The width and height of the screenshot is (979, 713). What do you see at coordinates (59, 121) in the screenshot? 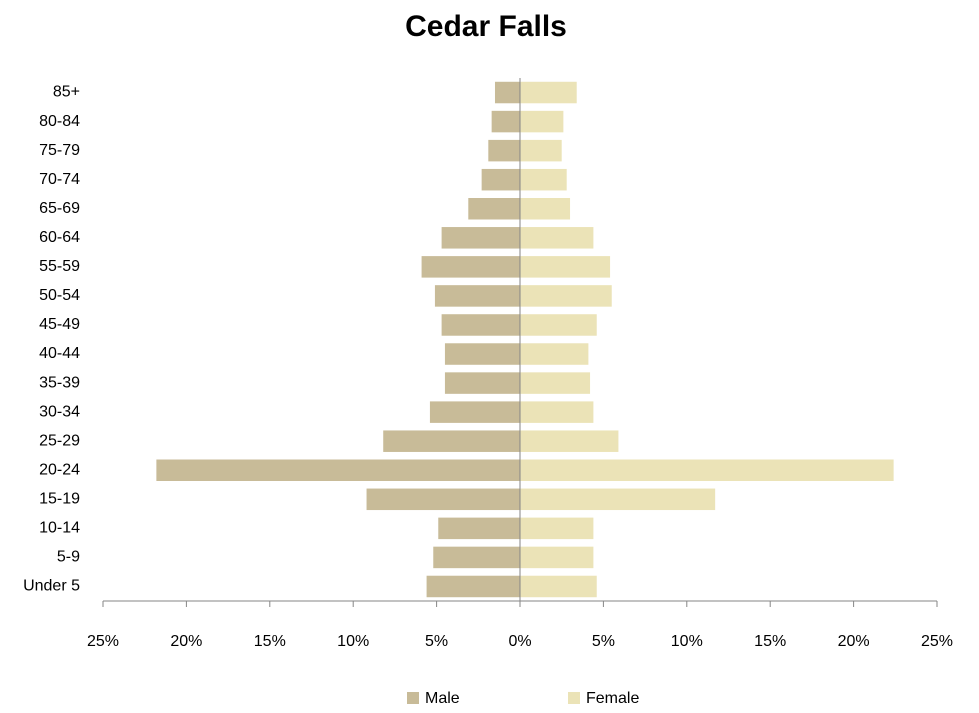
I see `y-tick-label: 80-84` at bounding box center [59, 121].